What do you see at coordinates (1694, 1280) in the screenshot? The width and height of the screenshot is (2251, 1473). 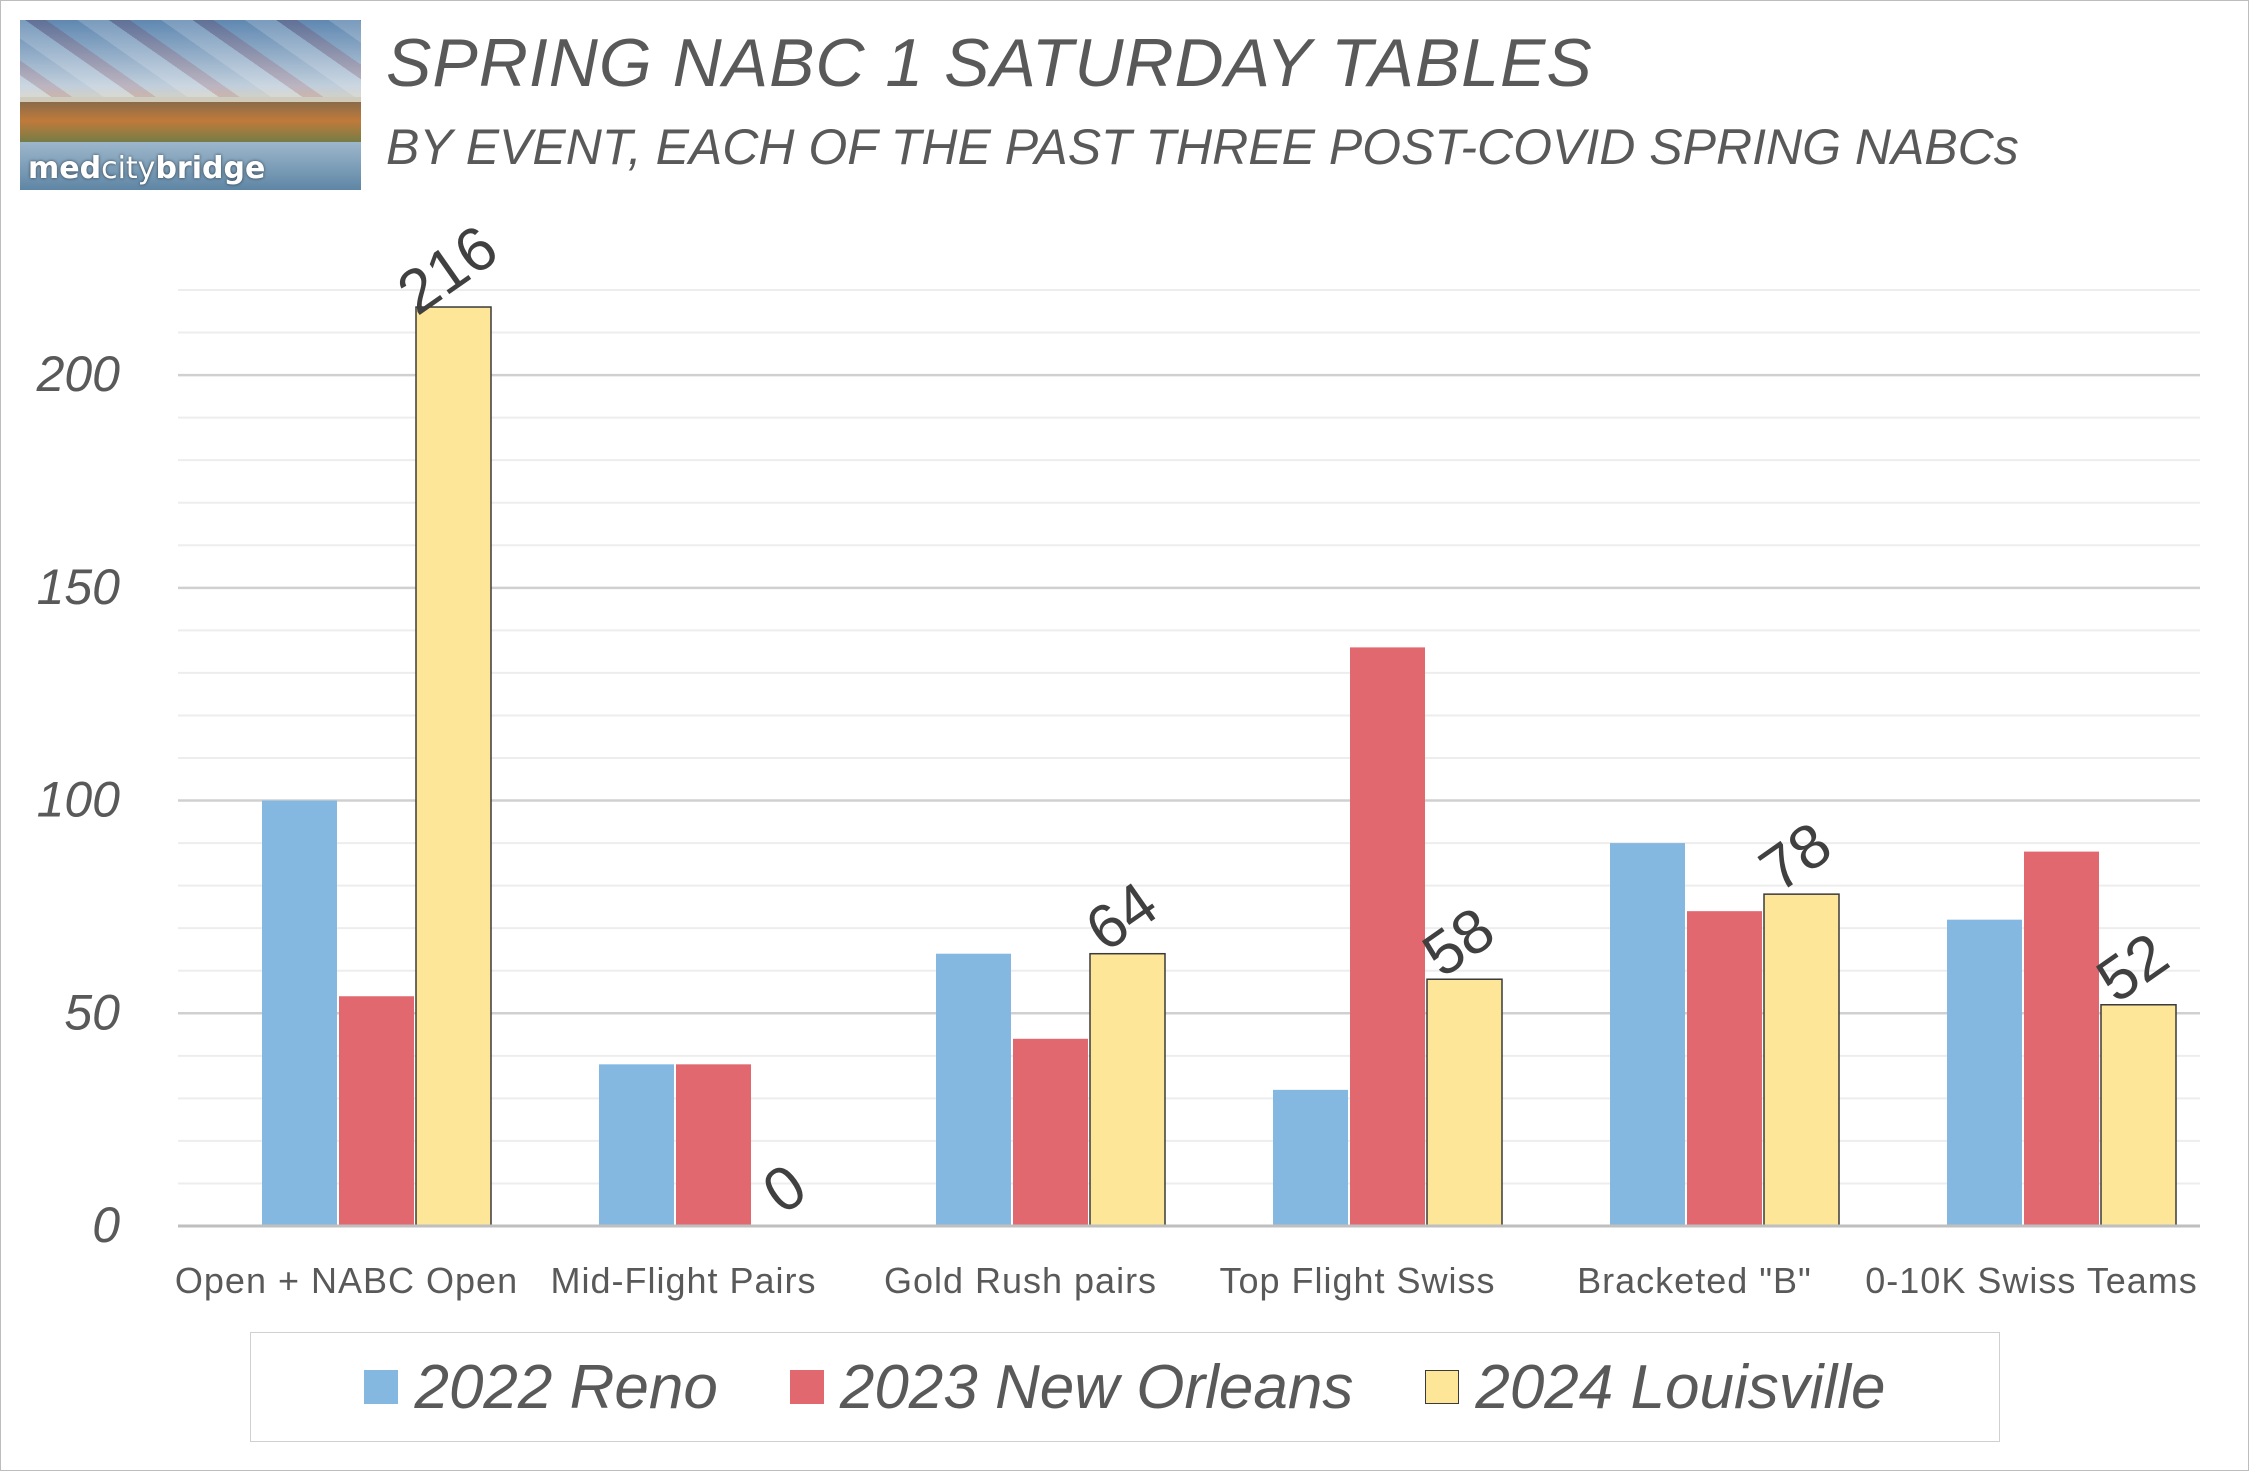 I see `x-tick-label: Bracketed "B"` at bounding box center [1694, 1280].